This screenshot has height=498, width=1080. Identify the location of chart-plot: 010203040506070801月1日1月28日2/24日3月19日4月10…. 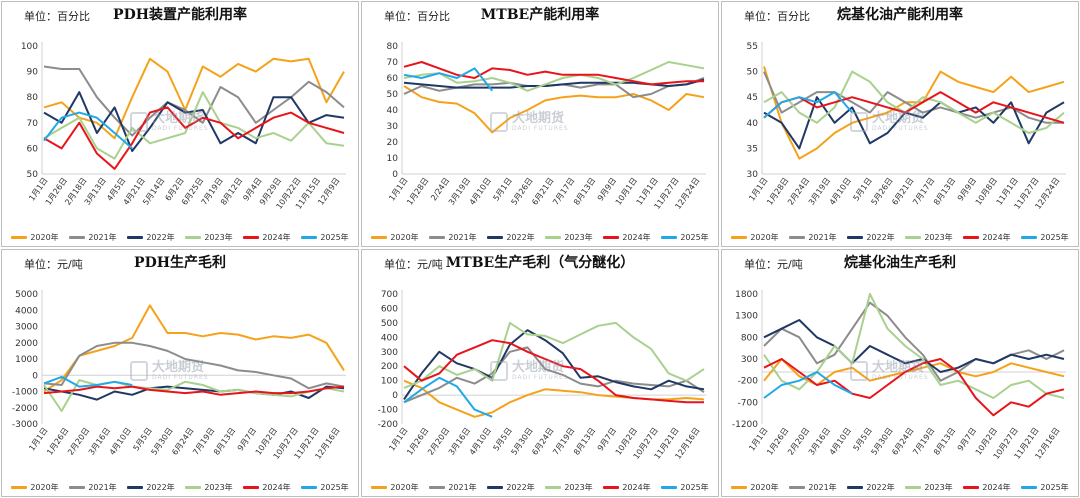
(546, 126).